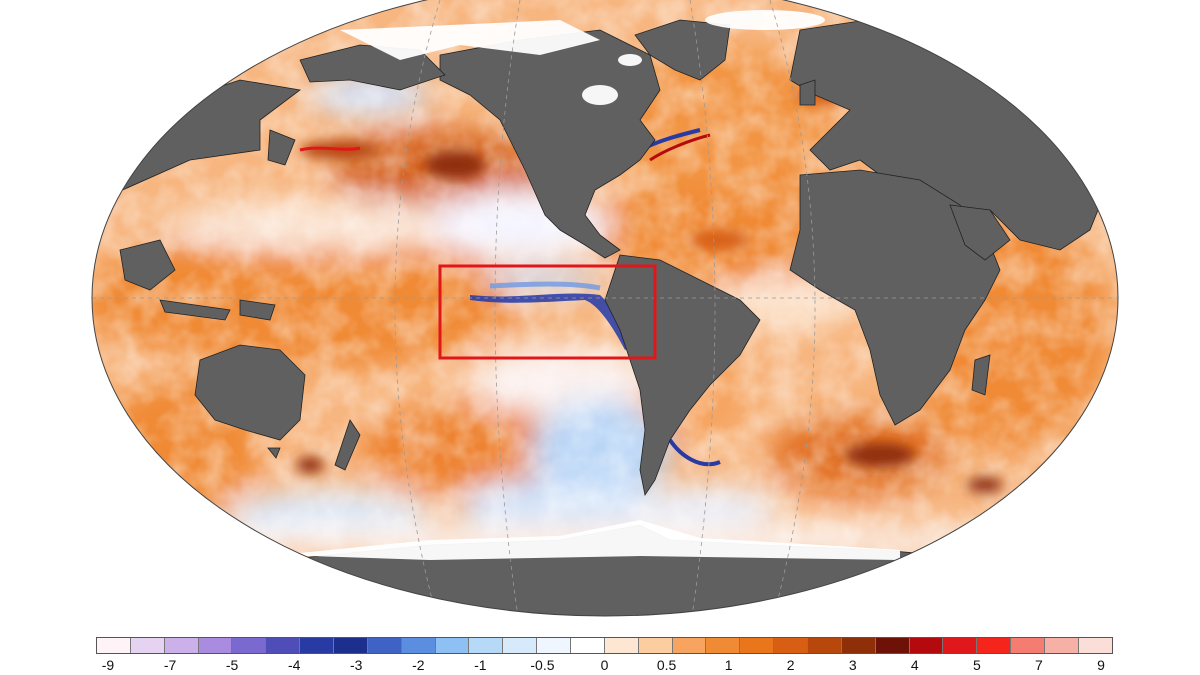 The image size is (1200, 675). What do you see at coordinates (108, 665) in the screenshot?
I see `legend-tick-label: -9` at bounding box center [108, 665].